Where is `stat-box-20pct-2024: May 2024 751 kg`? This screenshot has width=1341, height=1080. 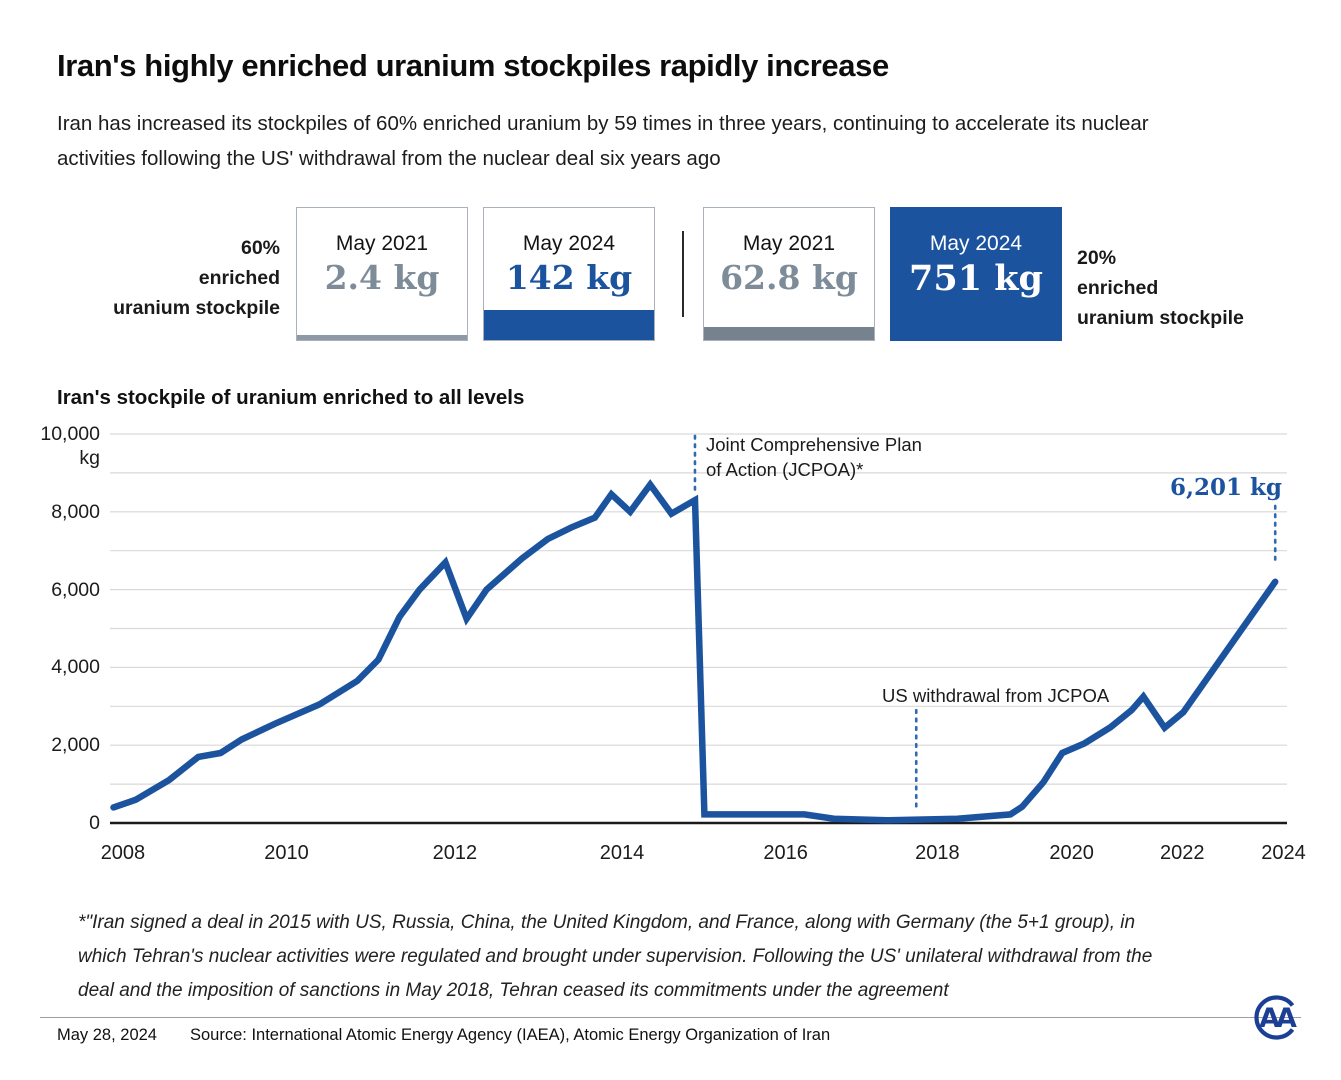
stat-box-20pct-2024: May 2024 751 kg is located at coordinates (976, 274).